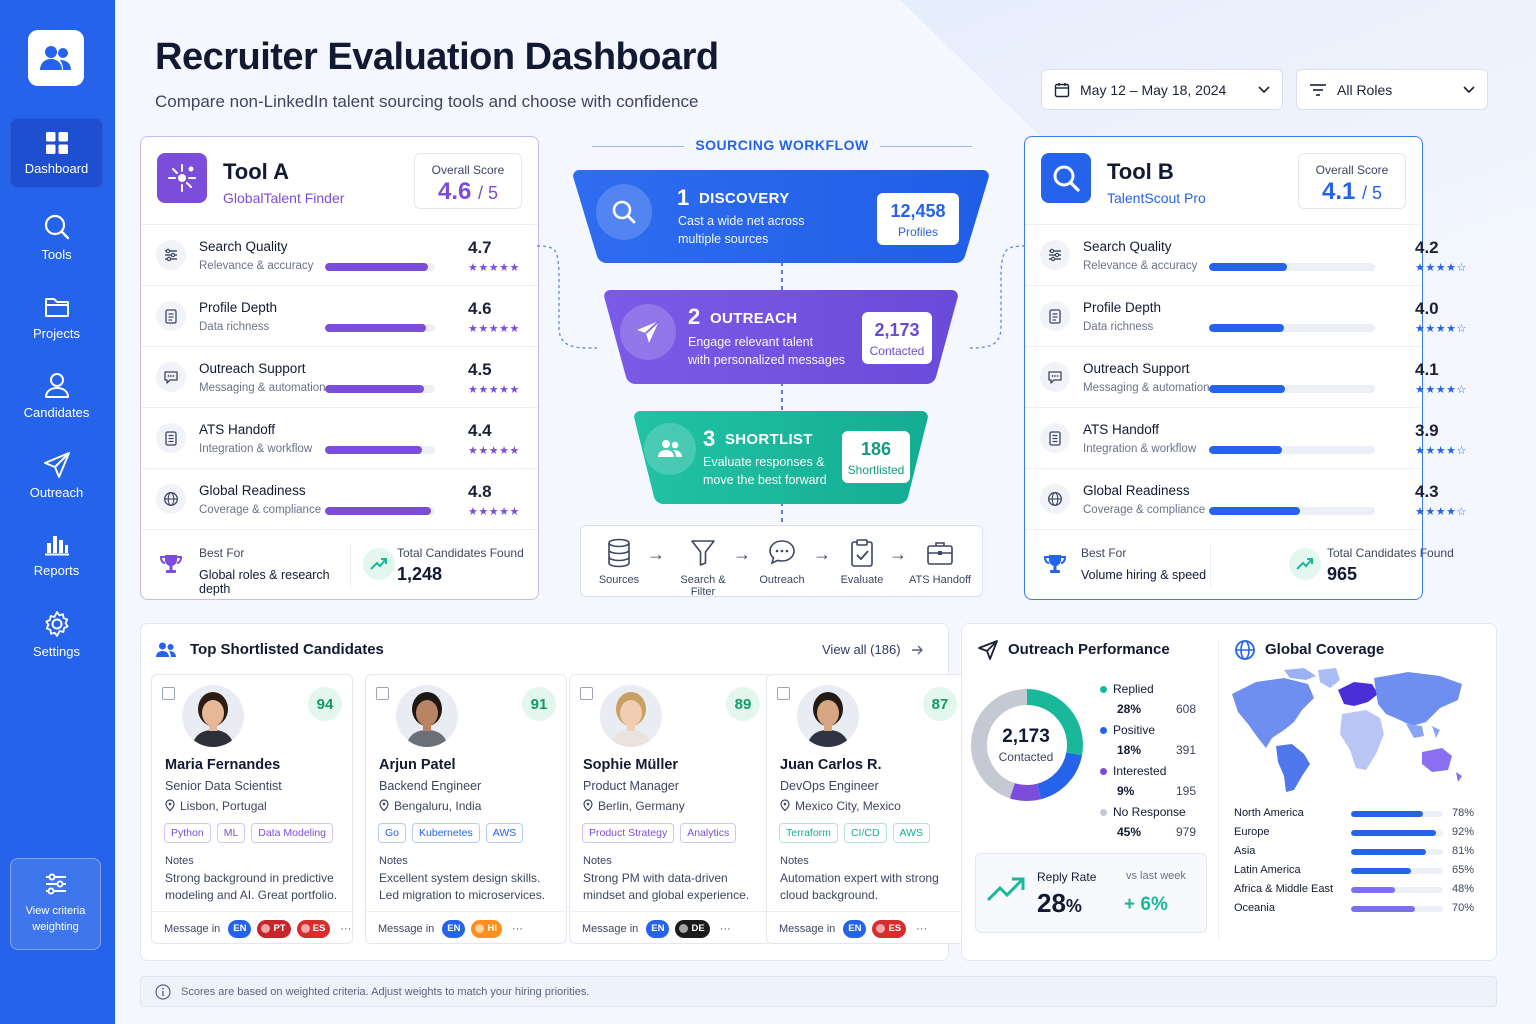 The width and height of the screenshot is (1536, 1024). What do you see at coordinates (1185, 791) in the screenshot?
I see `legend-count: 195` at bounding box center [1185, 791].